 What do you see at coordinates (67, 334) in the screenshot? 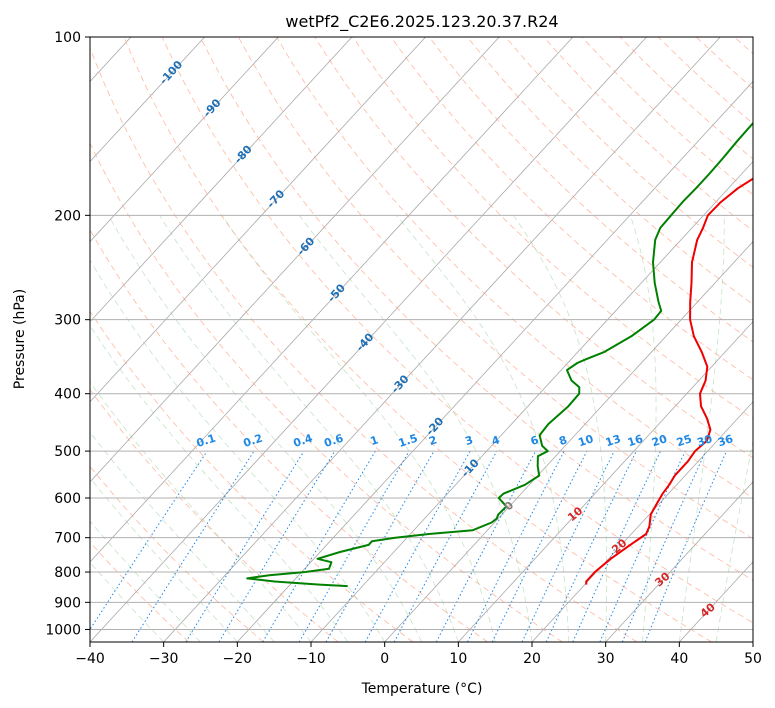
I see `y-axis: 1000 900 800 700 600 500 400 300 200 100` at bounding box center [67, 334].